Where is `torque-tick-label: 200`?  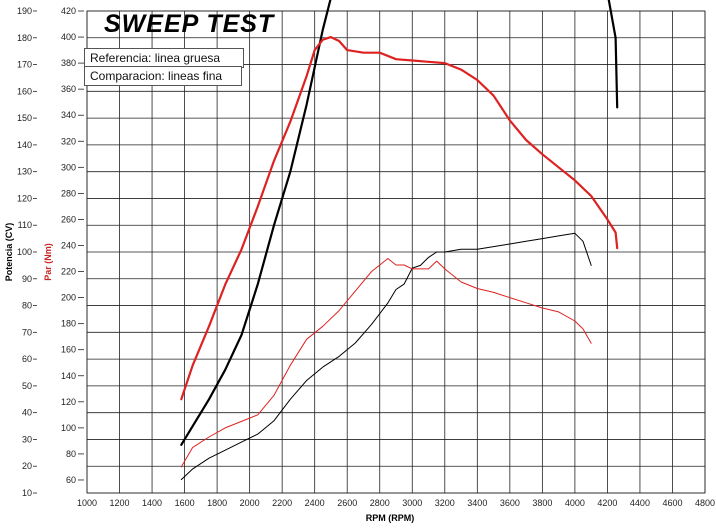 torque-tick-label: 200 is located at coordinates (68, 298).